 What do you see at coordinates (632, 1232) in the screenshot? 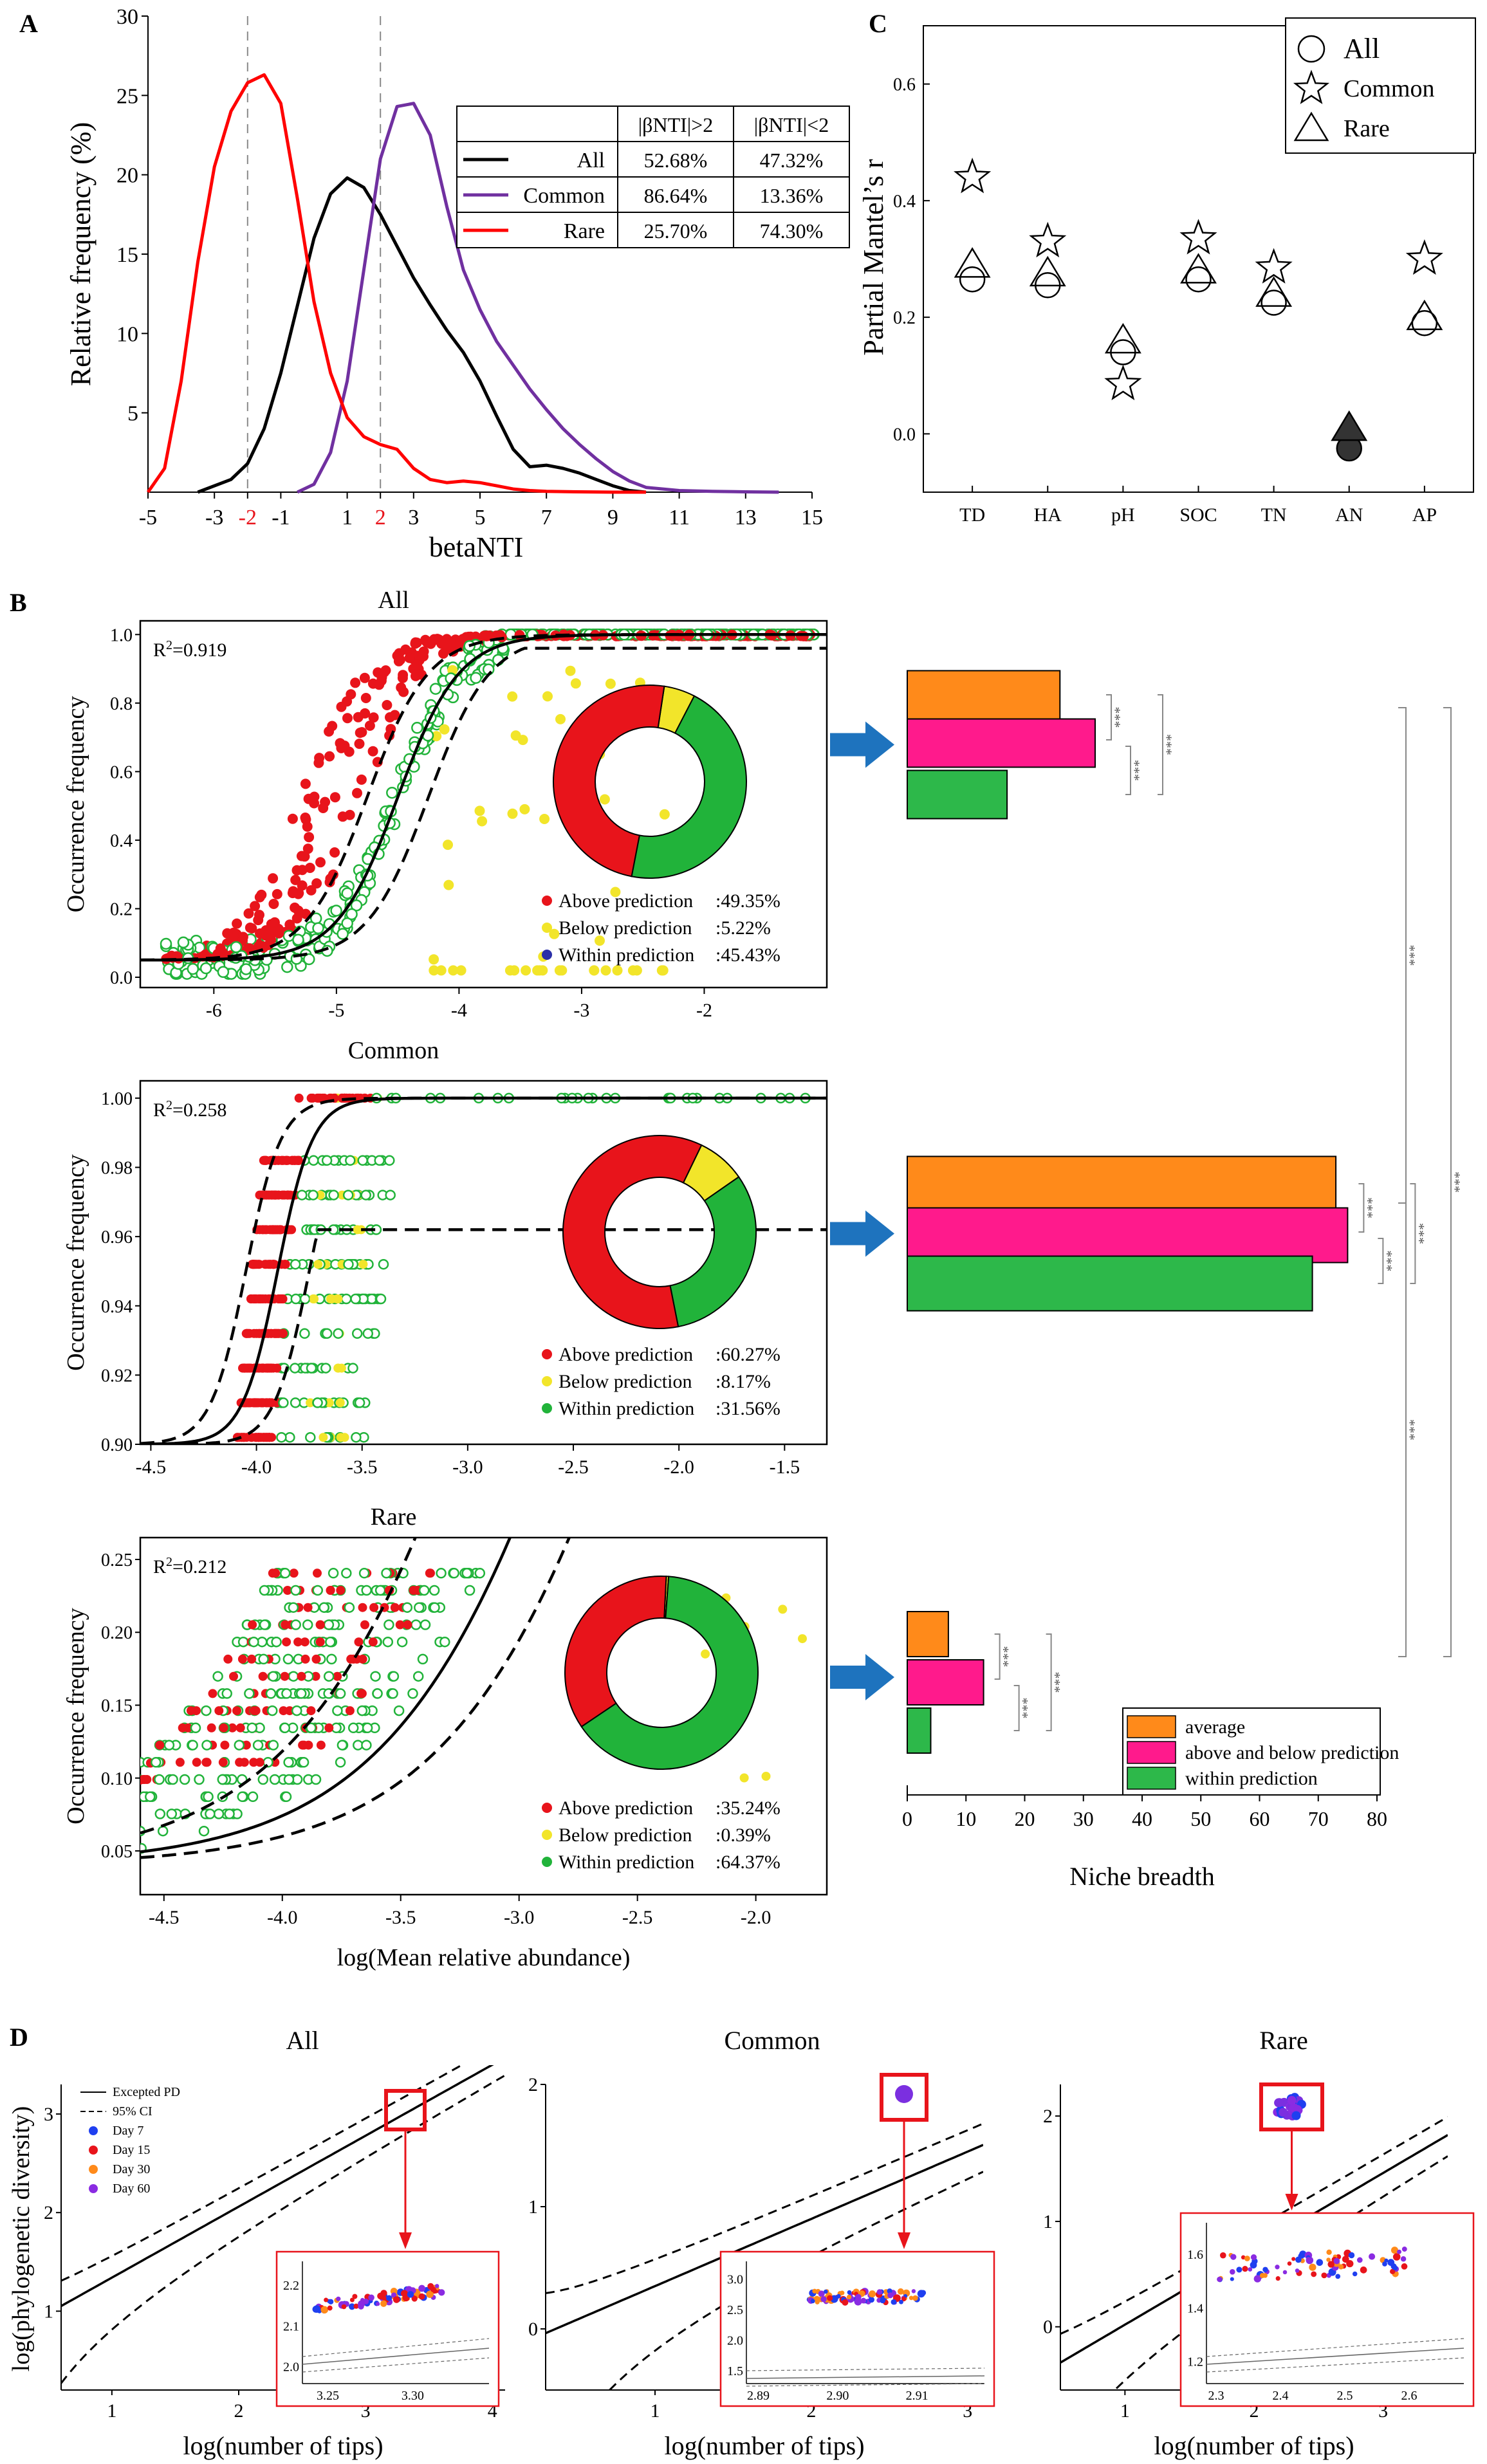
I see `donut-slice-above` at bounding box center [632, 1232].